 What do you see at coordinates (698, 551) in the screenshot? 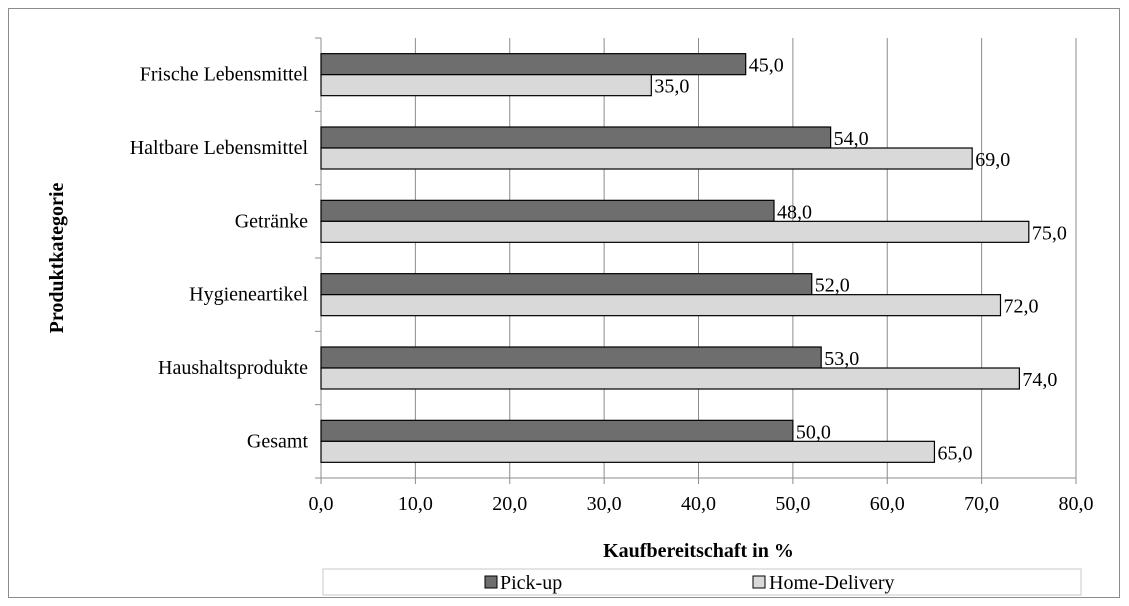
I see `x-axis-title: Kaufbereitschaft in %` at bounding box center [698, 551].